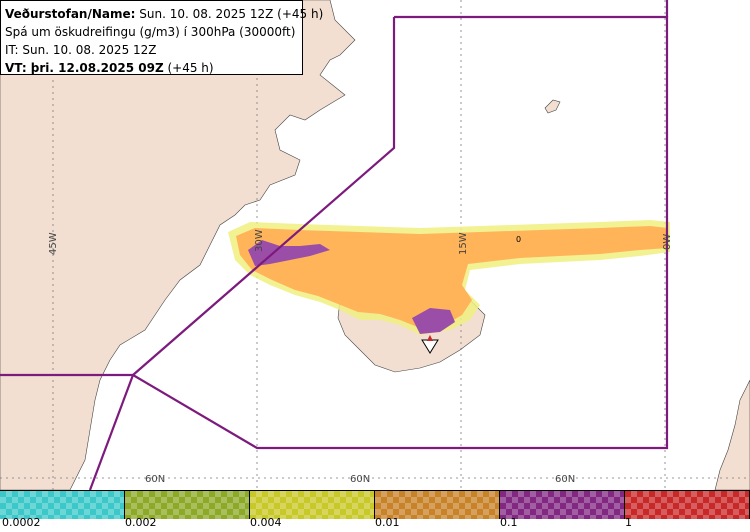 Image resolution: width=750 pixels, height=532 pixels. I want to click on header-line-3: IT: Sun. 10. 08. 2025 12Z, so click(81, 50).